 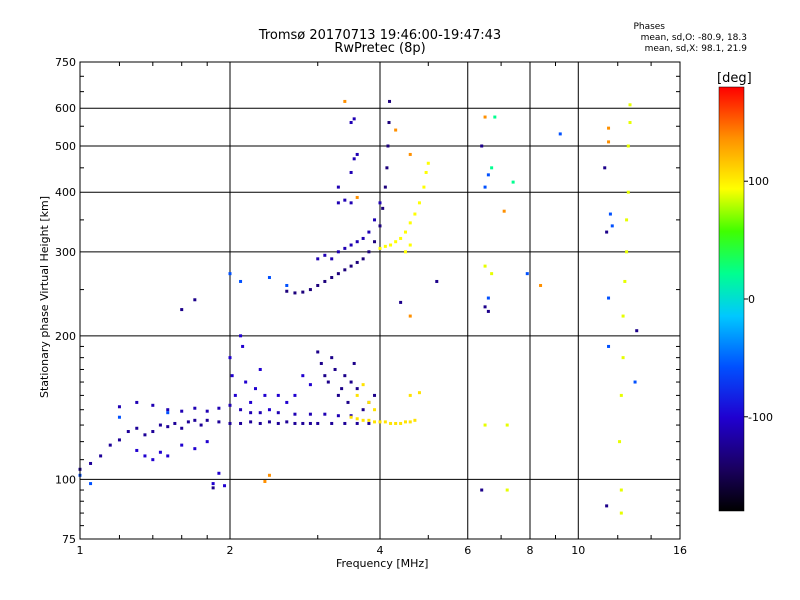 What do you see at coordinates (230, 550) in the screenshot?
I see `x-tick-label: 2` at bounding box center [230, 550].